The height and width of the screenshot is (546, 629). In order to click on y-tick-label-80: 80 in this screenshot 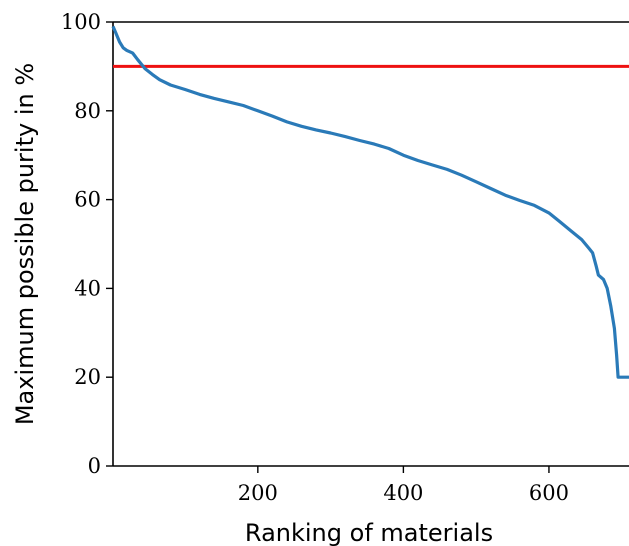, I will do `click(87, 111)`.